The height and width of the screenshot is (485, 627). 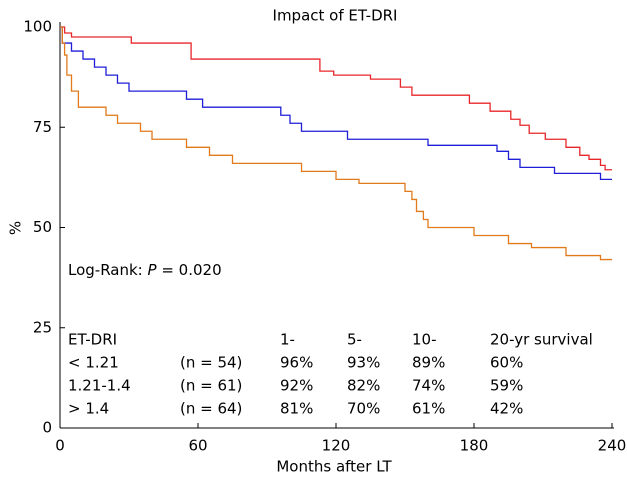 What do you see at coordinates (363, 363) in the screenshot?
I see `table-cell: 93%` at bounding box center [363, 363].